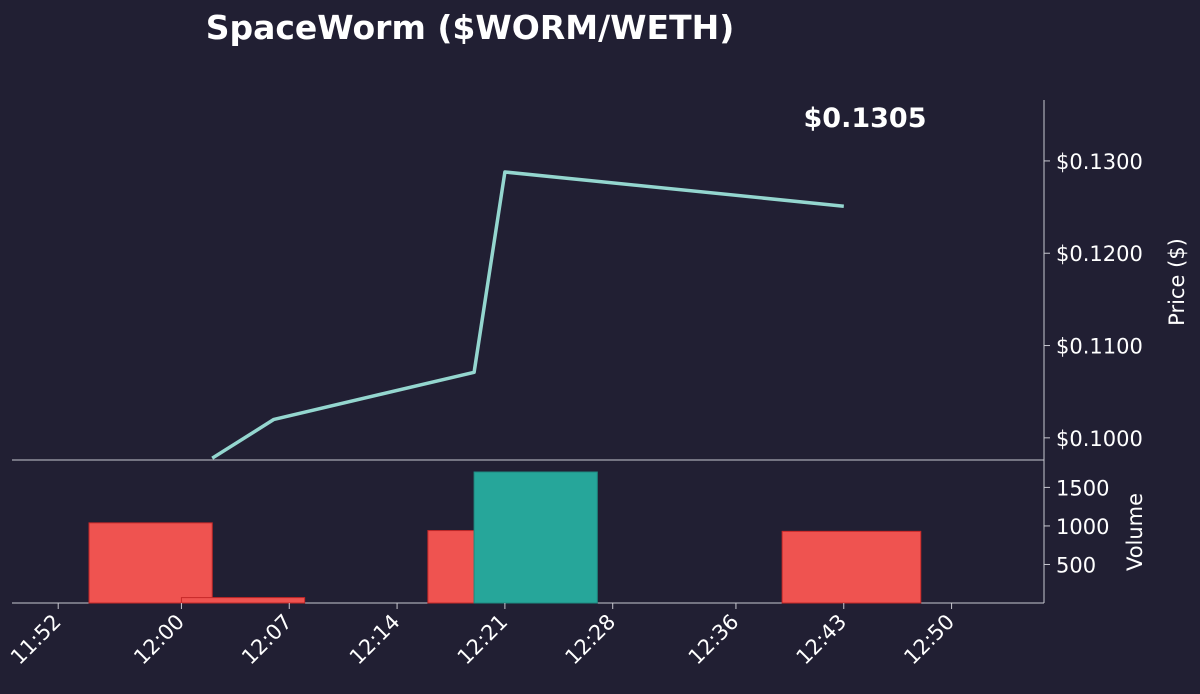  What do you see at coordinates (1099, 254) in the screenshot?
I see `price-tick-label: $0.1200` at bounding box center [1099, 254].